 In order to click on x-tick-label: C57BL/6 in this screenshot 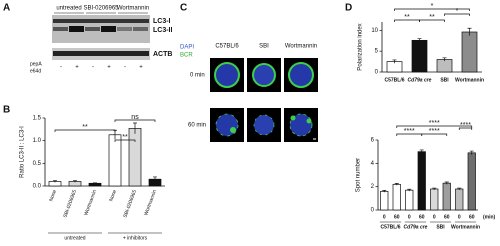, I will do `click(394, 80)`.